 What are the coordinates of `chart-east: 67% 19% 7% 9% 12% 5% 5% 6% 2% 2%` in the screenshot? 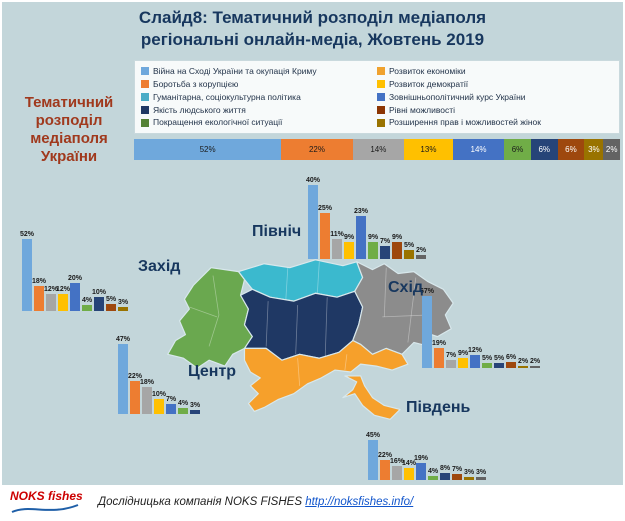 It's located at (480, 327).